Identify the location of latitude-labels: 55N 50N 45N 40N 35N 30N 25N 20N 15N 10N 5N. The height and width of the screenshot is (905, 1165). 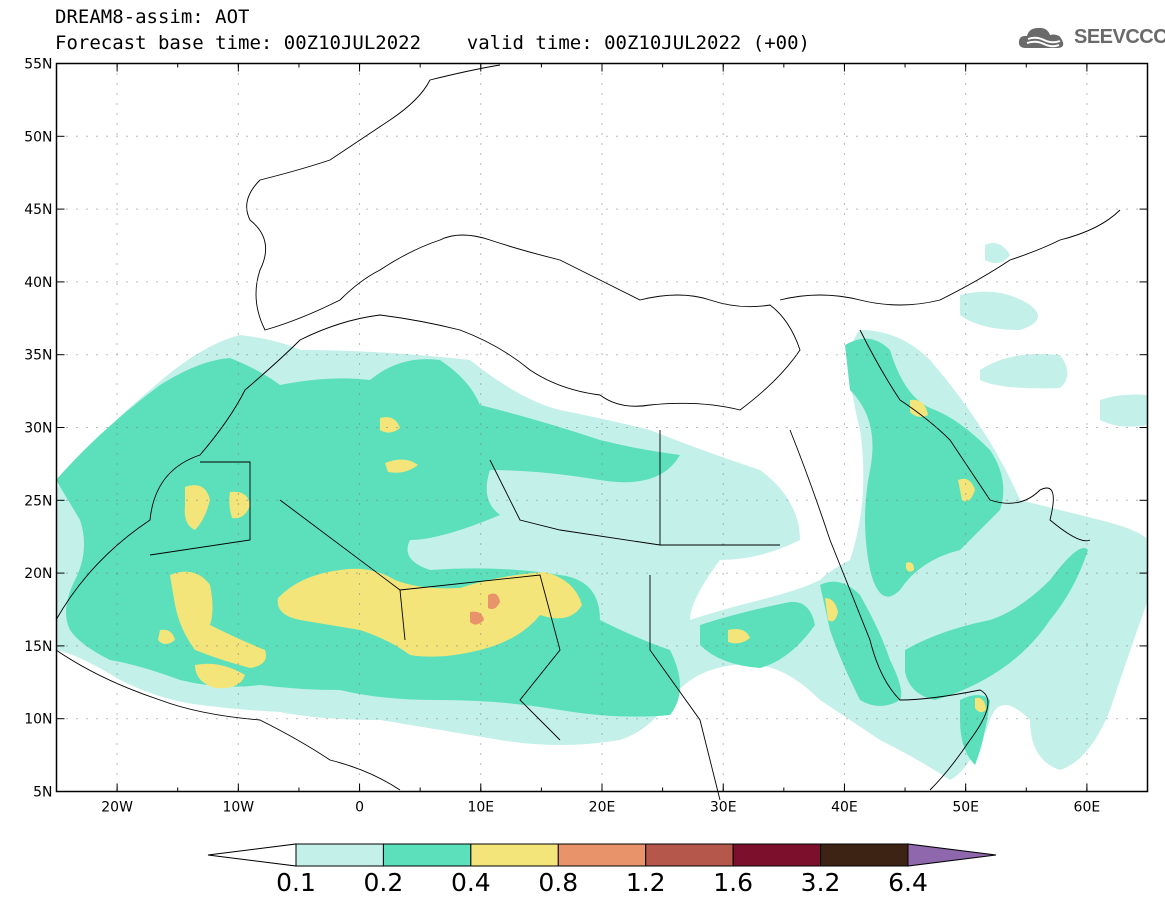
(38, 429).